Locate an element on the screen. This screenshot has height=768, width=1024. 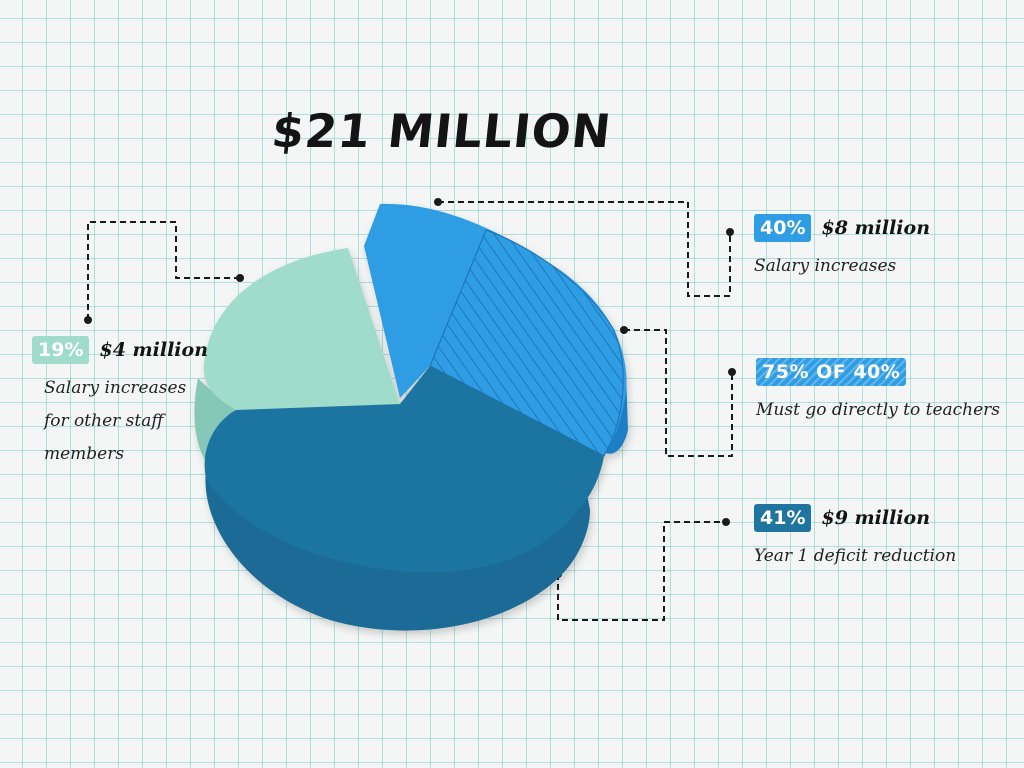
pct-badge-staff: 19% is located at coordinates (61, 350).